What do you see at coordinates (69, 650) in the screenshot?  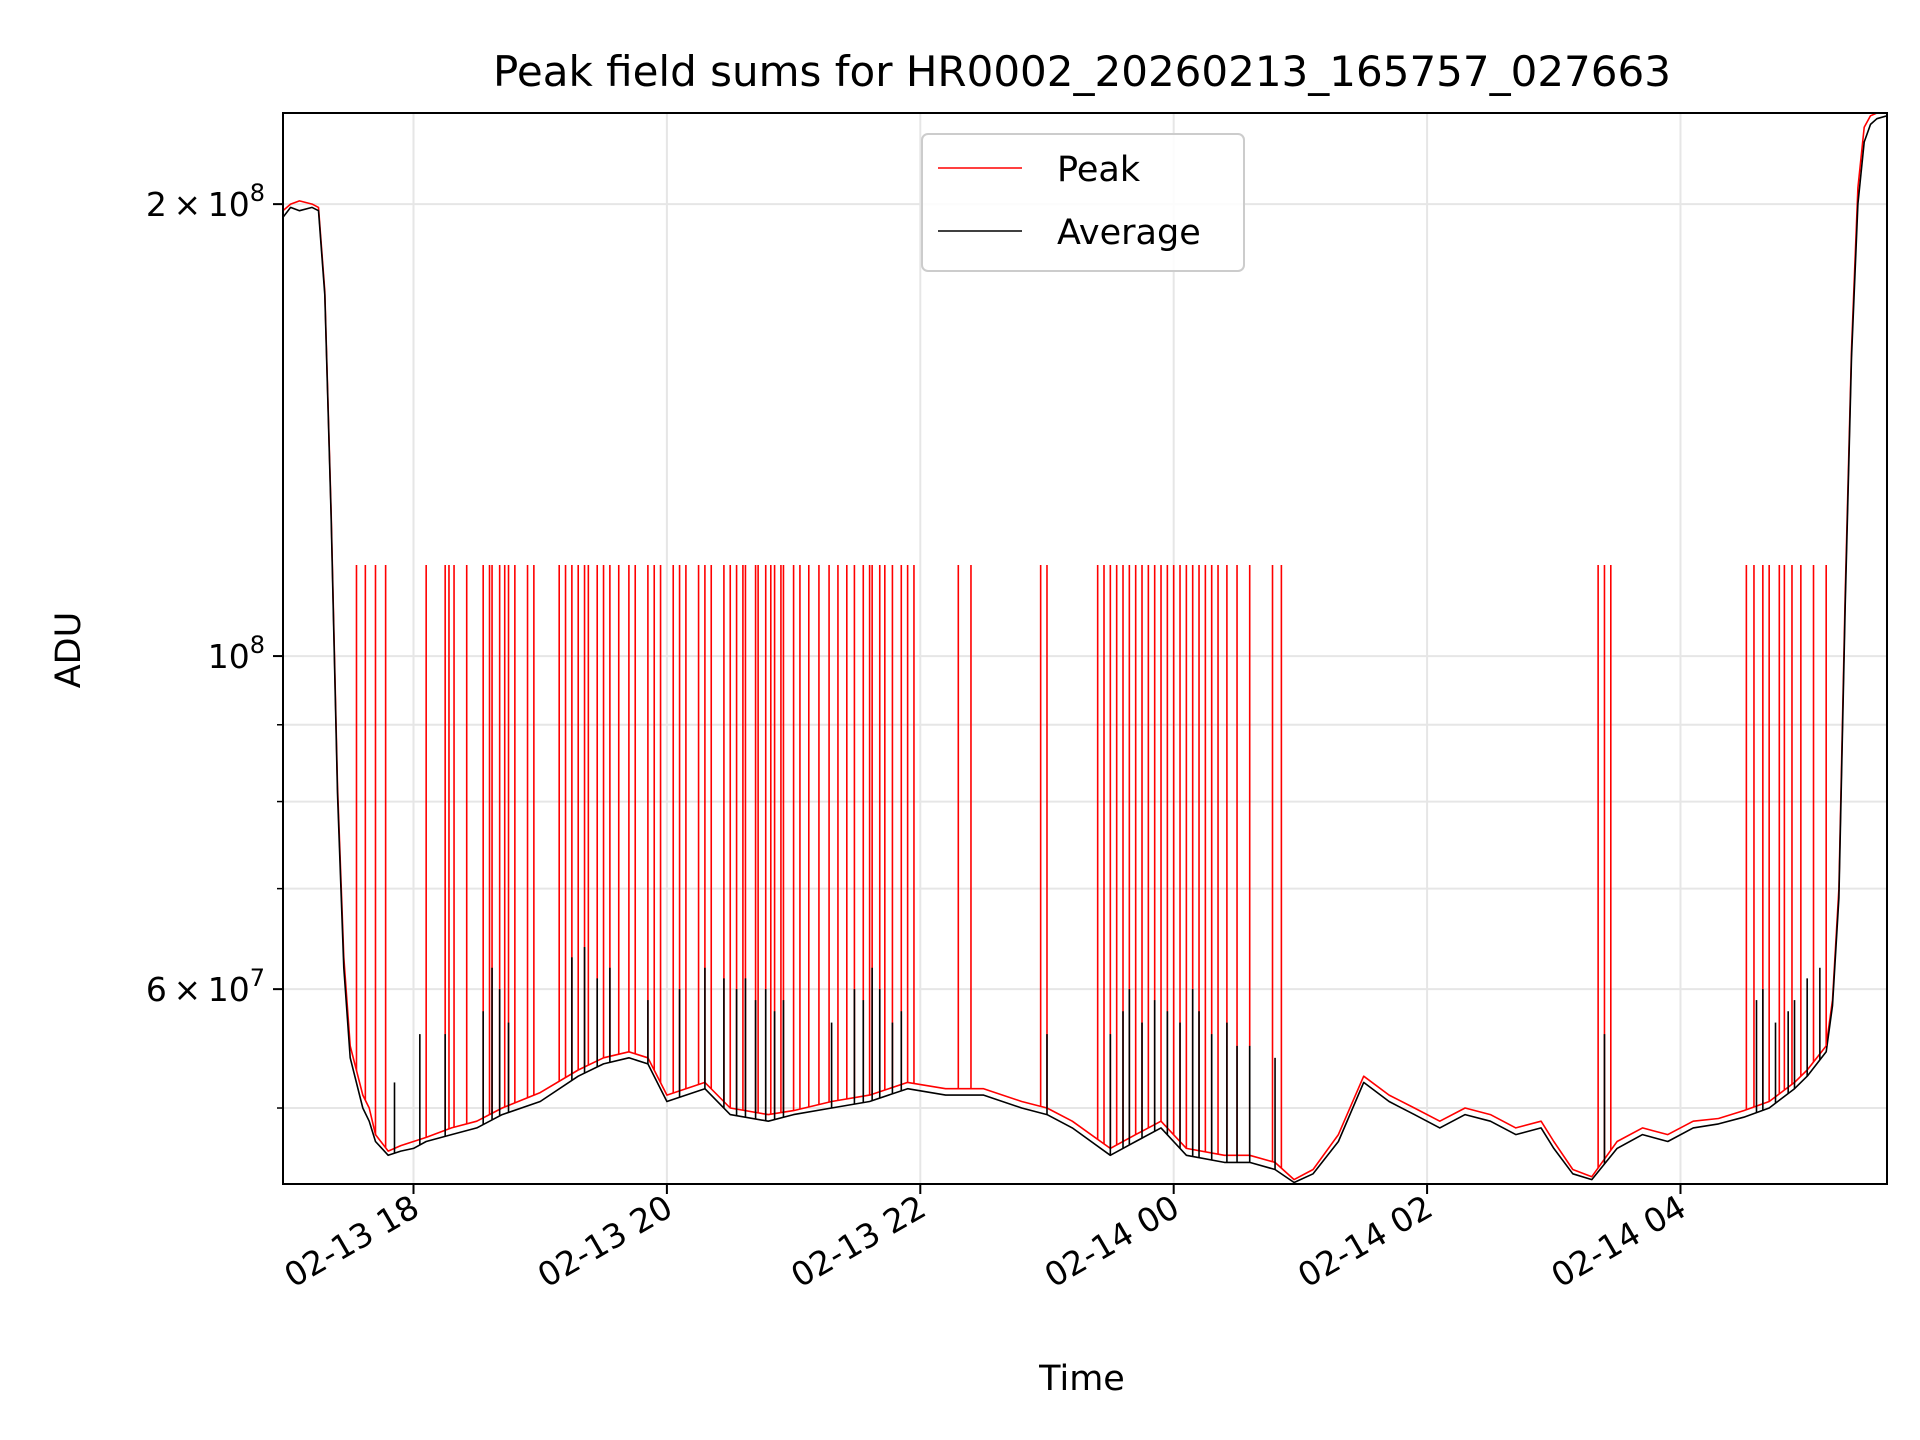 I see `y-axis-title: ADU` at bounding box center [69, 650].